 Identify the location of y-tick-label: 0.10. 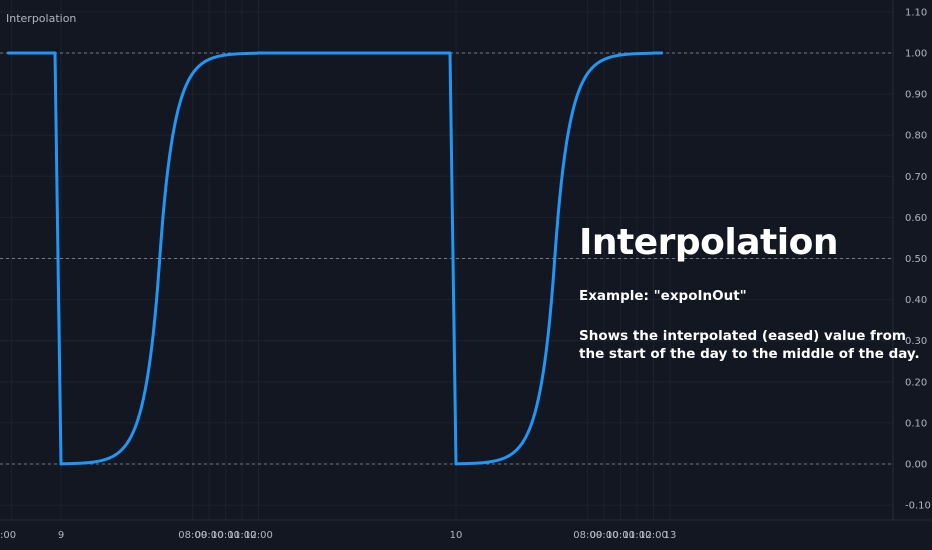
(916, 423).